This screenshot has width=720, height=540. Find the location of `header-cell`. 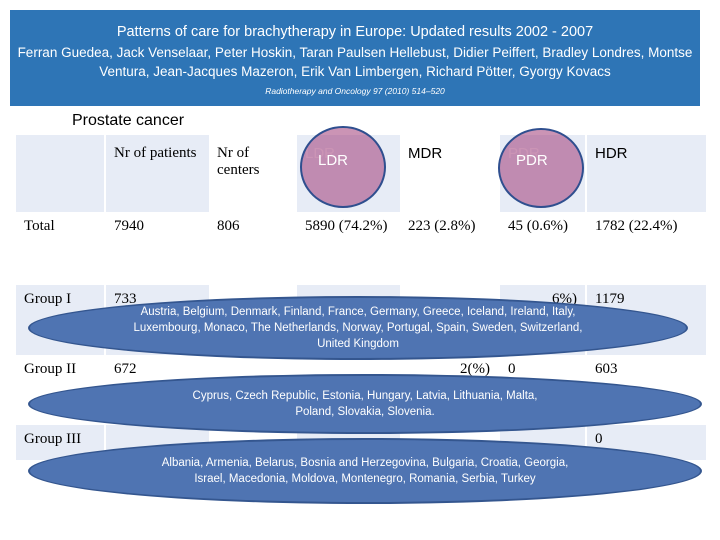

header-cell is located at coordinates (60, 173).